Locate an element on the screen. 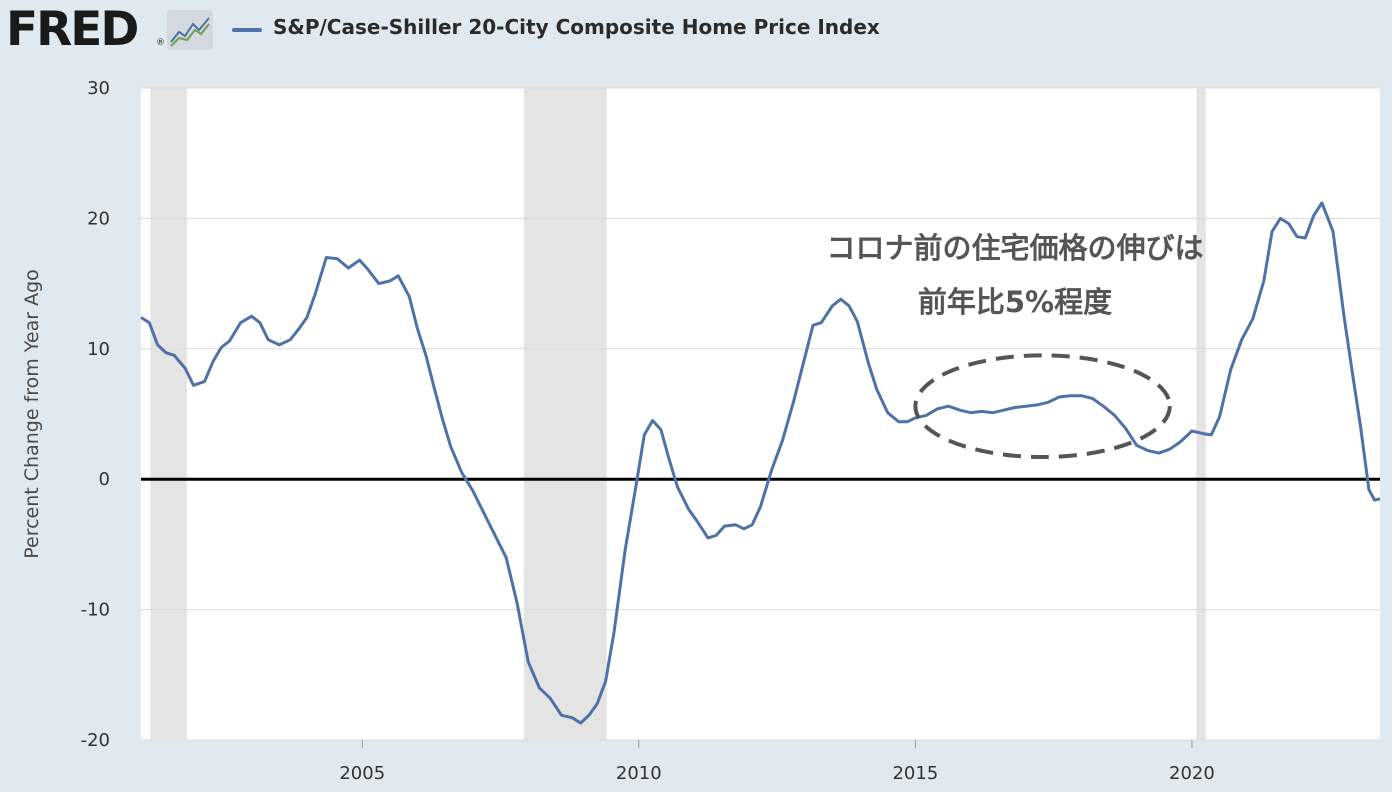  registered-mark: ® is located at coordinates (160, 43).